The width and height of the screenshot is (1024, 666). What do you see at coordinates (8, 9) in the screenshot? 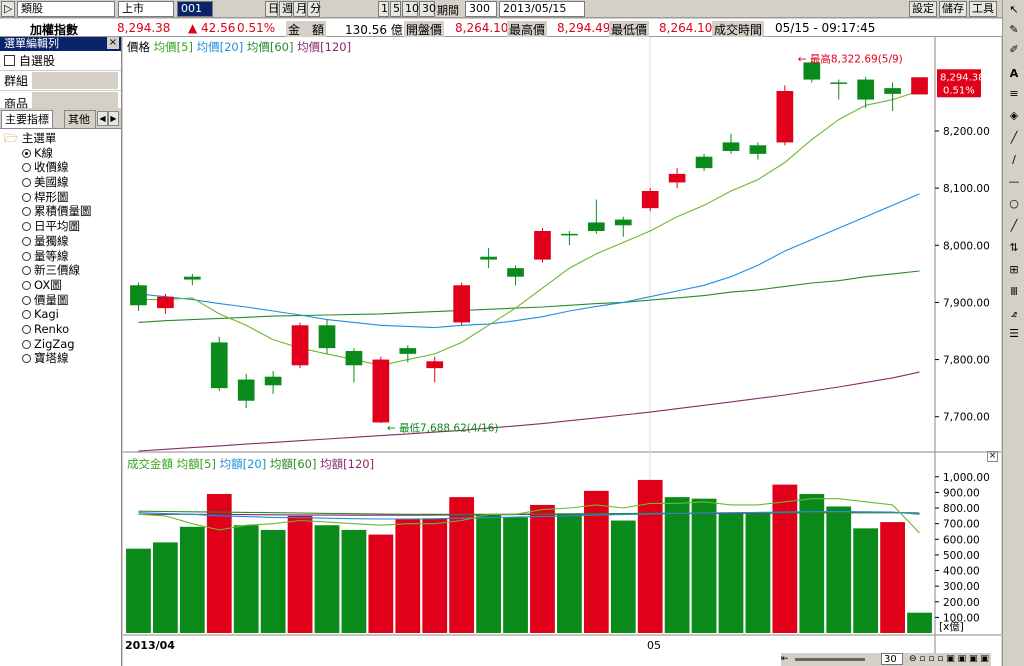
I see `play-icon: ▷` at bounding box center [8, 9].